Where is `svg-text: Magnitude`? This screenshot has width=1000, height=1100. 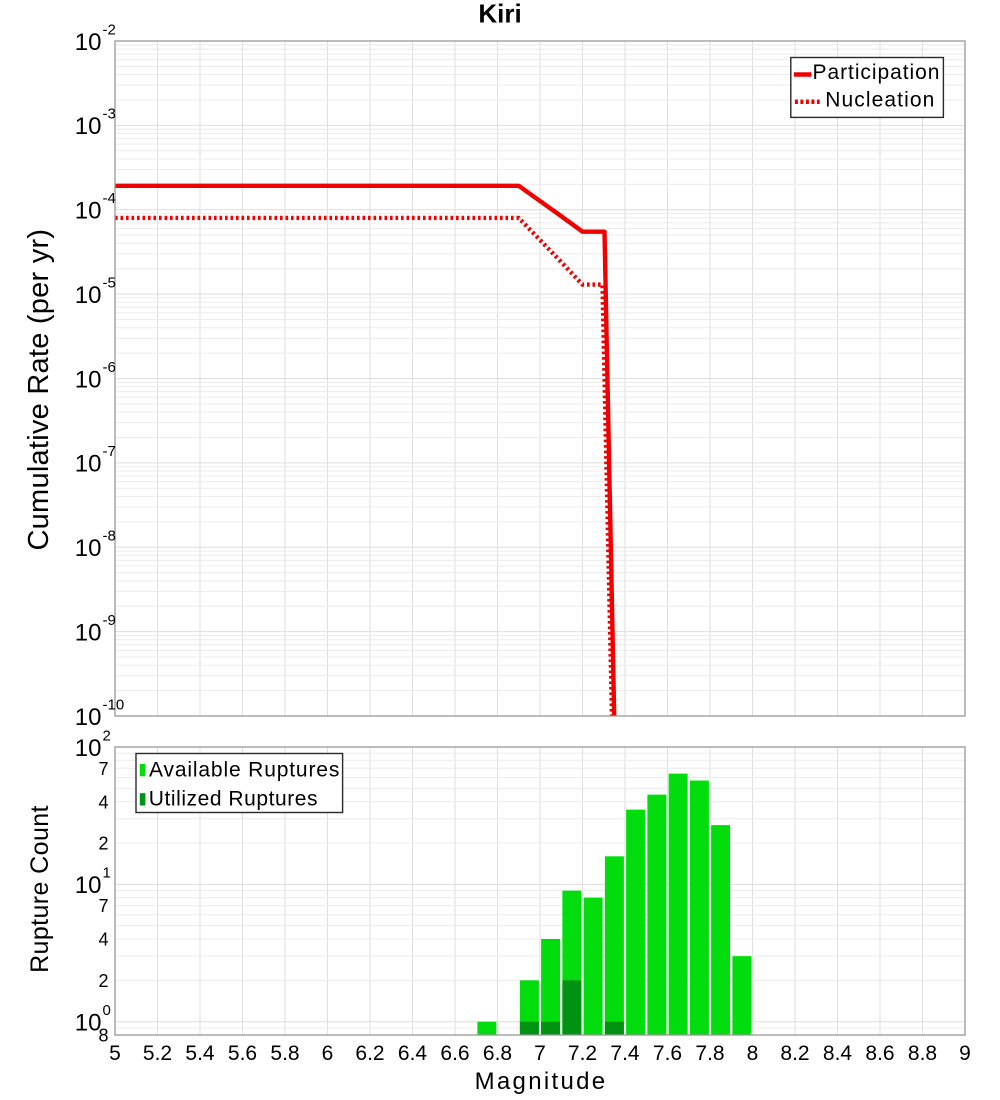 svg-text: Magnitude is located at coordinates (541, 1081).